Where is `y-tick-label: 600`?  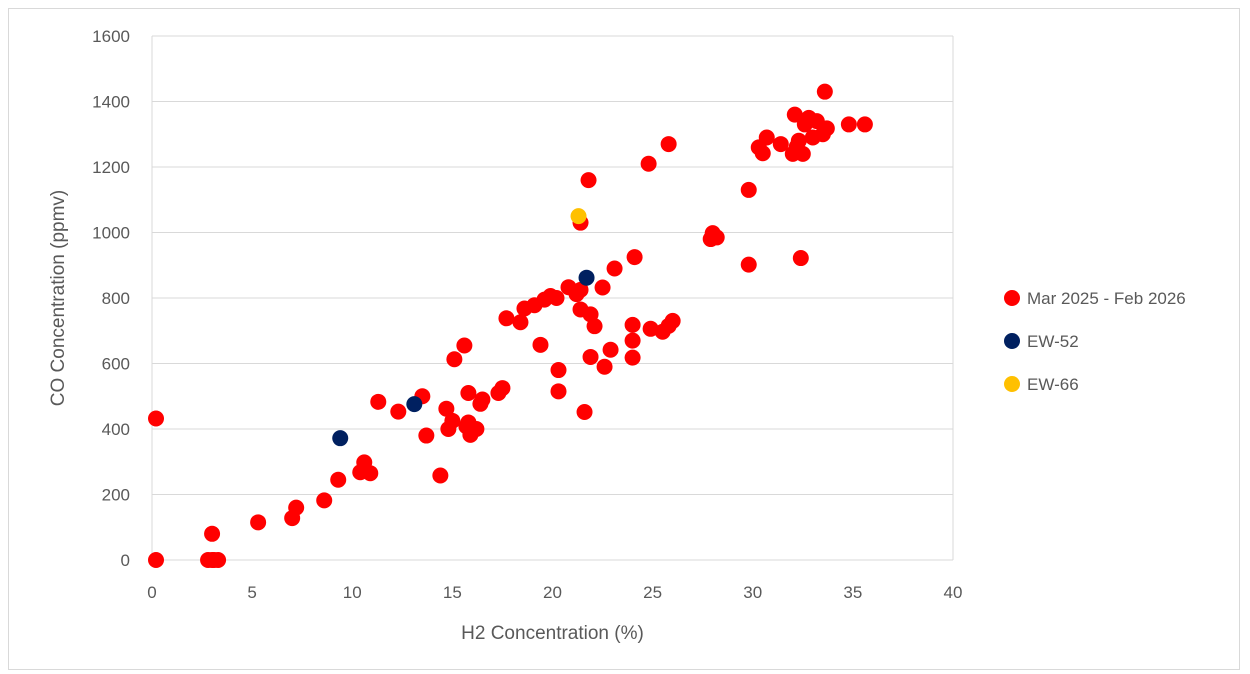 y-tick-label: 600 is located at coordinates (116, 364).